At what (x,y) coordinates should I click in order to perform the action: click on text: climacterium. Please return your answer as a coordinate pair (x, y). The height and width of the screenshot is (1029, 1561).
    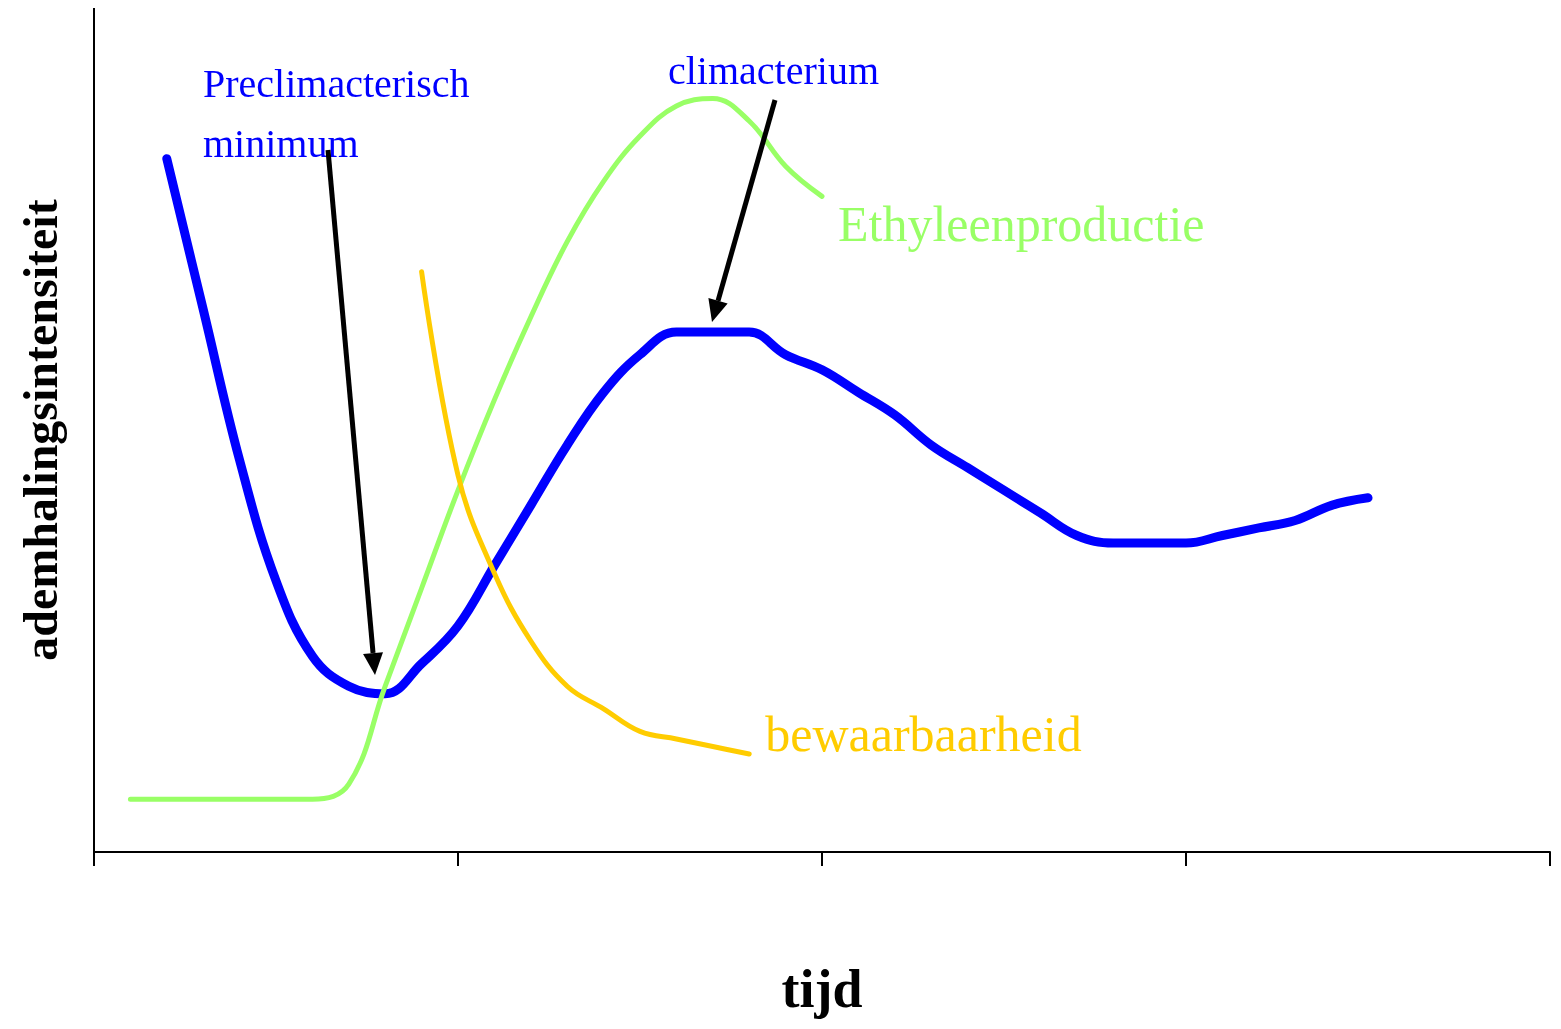
    Looking at the image, I should click on (774, 70).